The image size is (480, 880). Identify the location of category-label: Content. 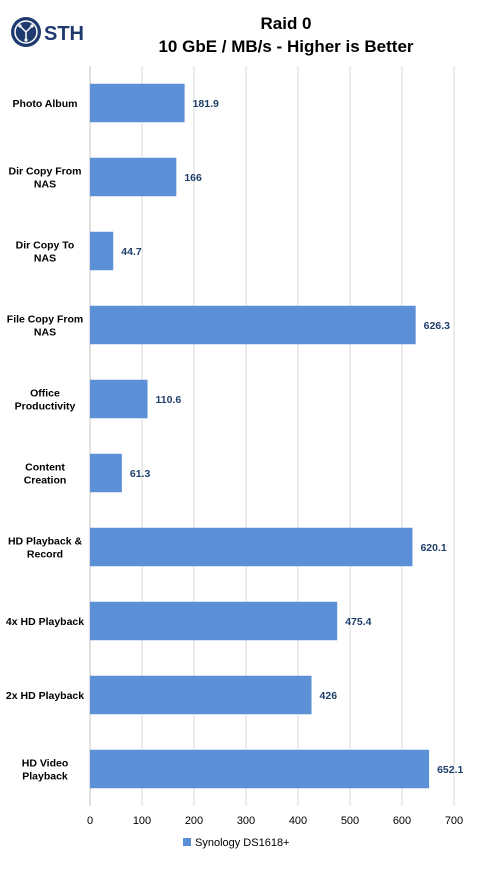
(45, 468).